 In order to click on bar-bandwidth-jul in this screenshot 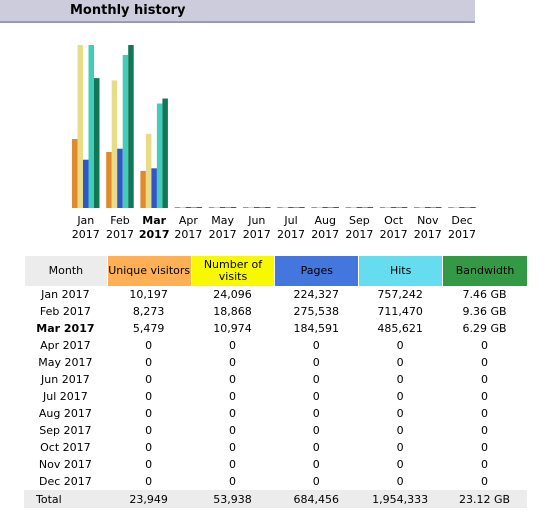, I will do `click(302, 207)`.